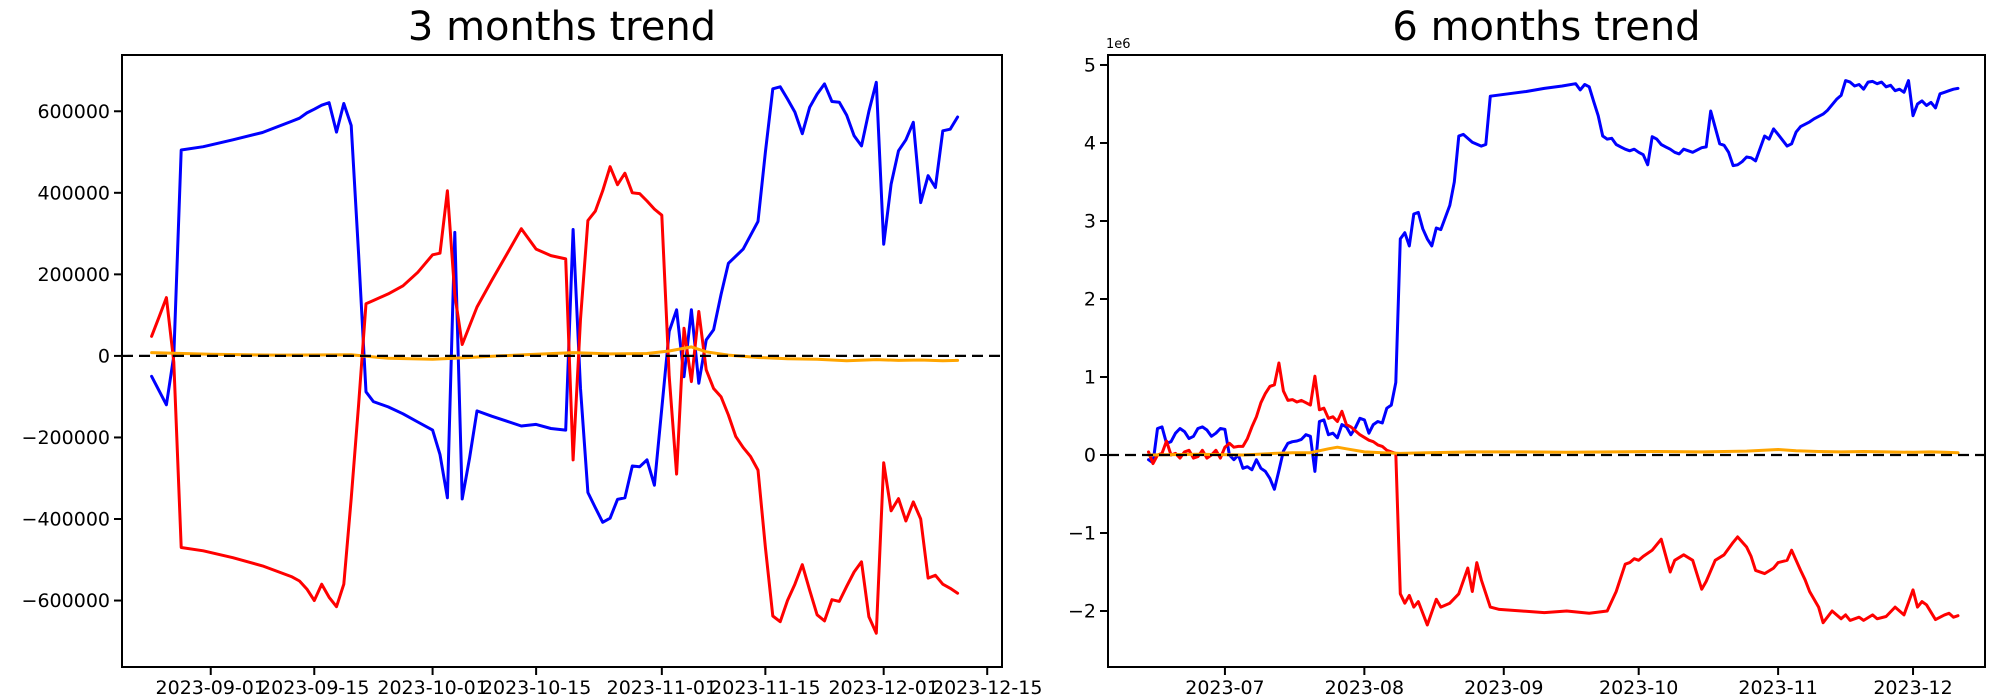  What do you see at coordinates (1090, 300) in the screenshot?
I see `right-y-tick-label: 2` at bounding box center [1090, 300].